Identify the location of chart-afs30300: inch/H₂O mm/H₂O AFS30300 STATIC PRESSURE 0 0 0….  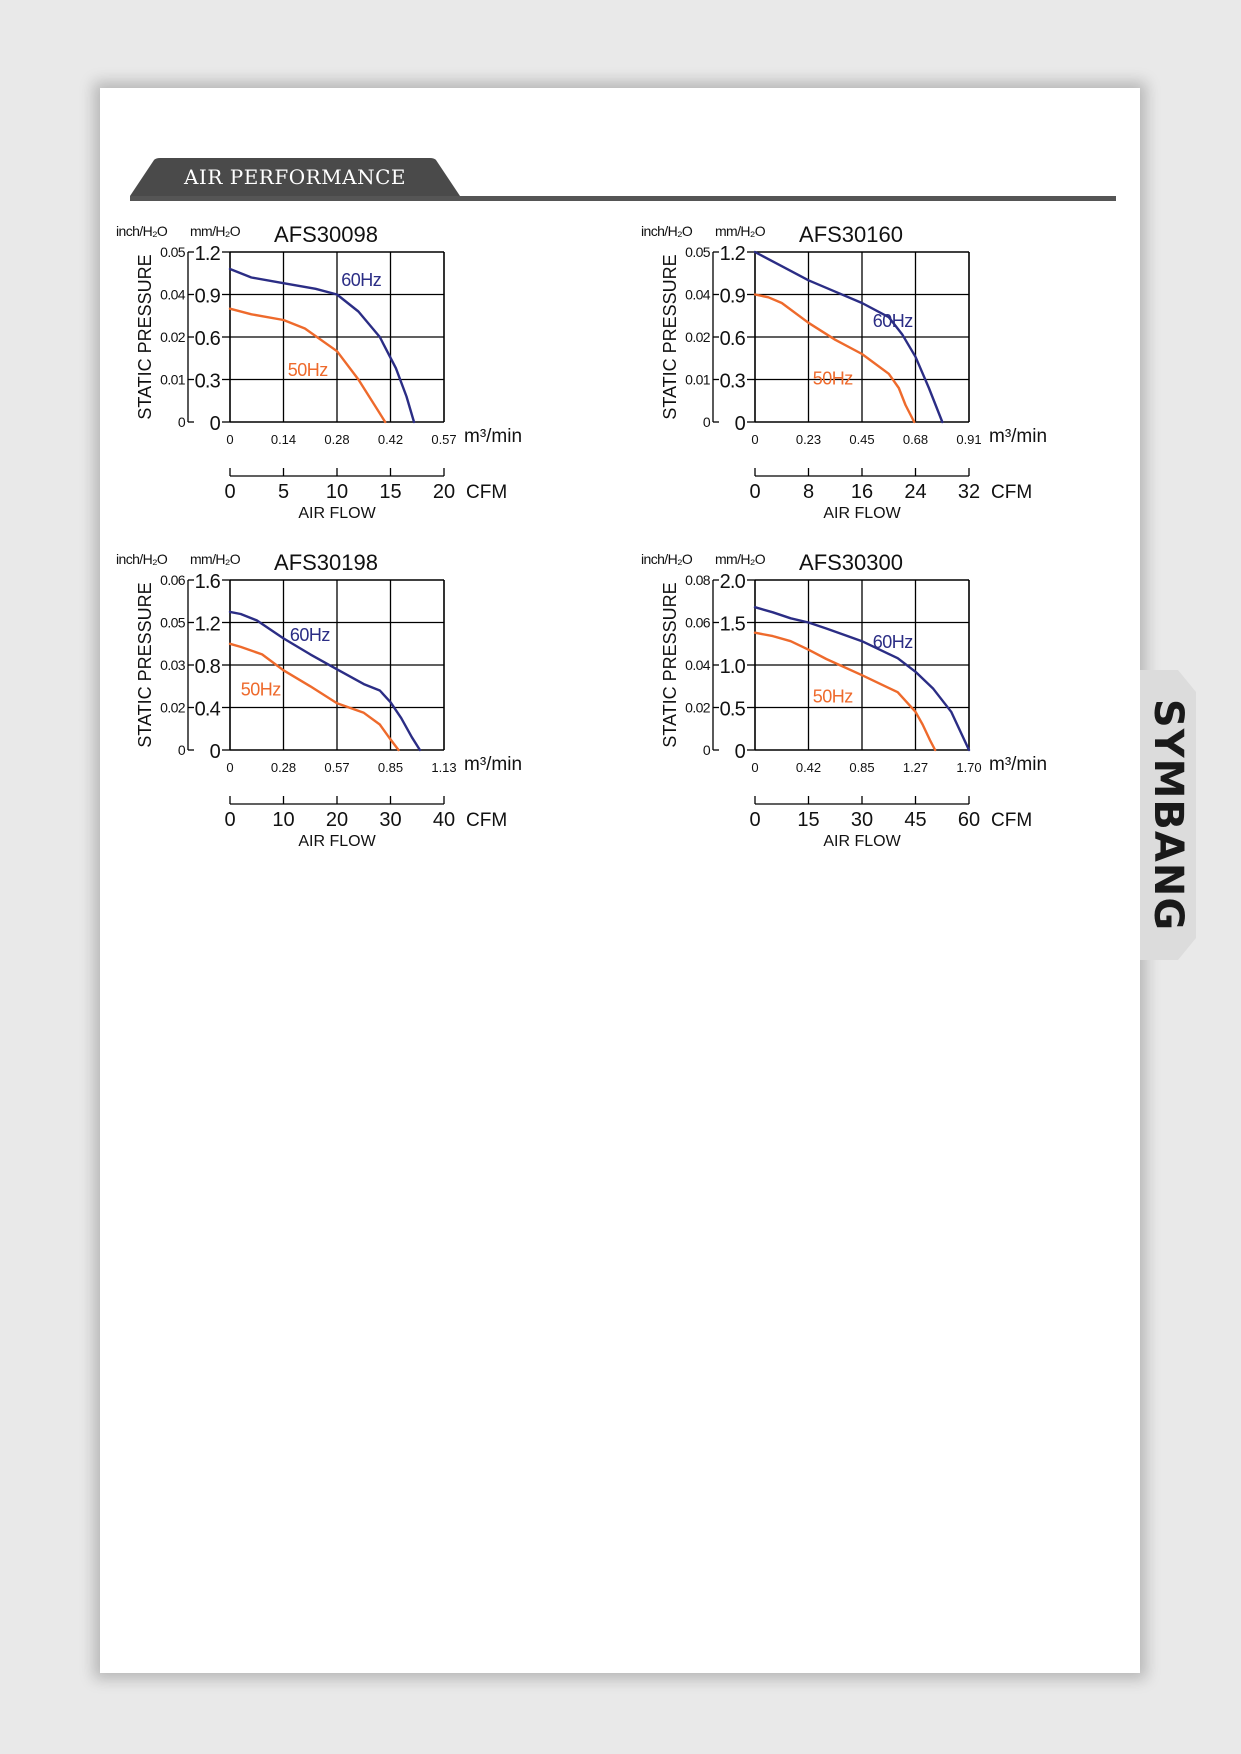
(883, 708).